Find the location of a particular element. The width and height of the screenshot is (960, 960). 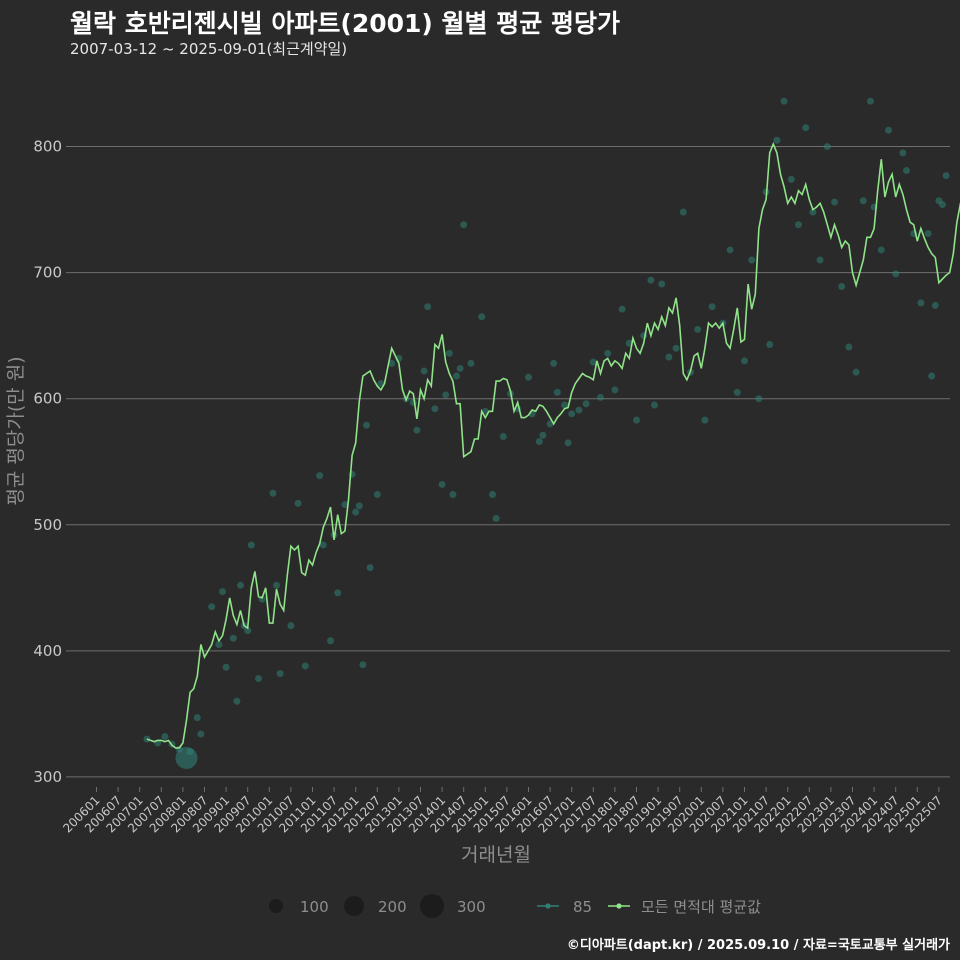

legend-avg-label: 모든 면적대 평균값 is located at coordinates (701, 907).